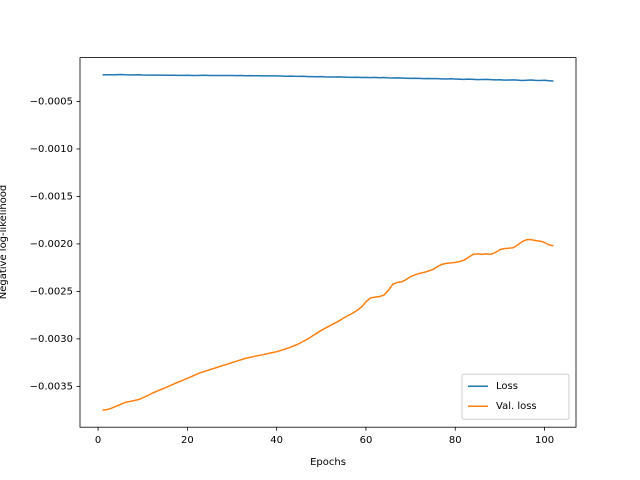 This screenshot has height=480, width=640. Describe the element at coordinates (51, 244) in the screenshot. I see `y-tick-label: −0.0020` at that location.